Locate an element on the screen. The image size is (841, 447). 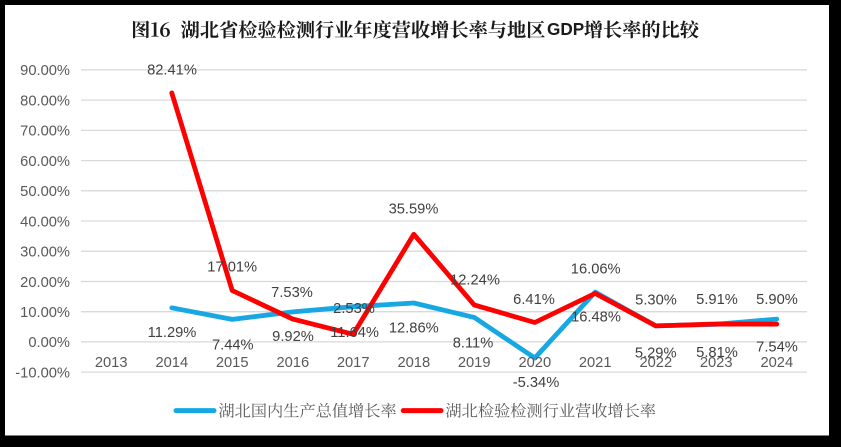
svg-text: 60.00% is located at coordinates (45, 162).